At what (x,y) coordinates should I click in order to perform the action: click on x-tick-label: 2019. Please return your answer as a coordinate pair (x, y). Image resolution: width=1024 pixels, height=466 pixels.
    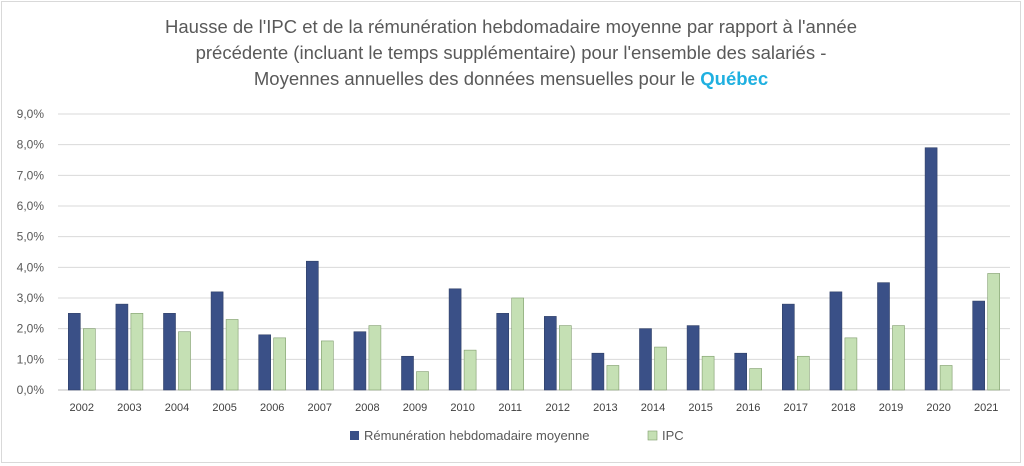
    Looking at the image, I should click on (891, 408).